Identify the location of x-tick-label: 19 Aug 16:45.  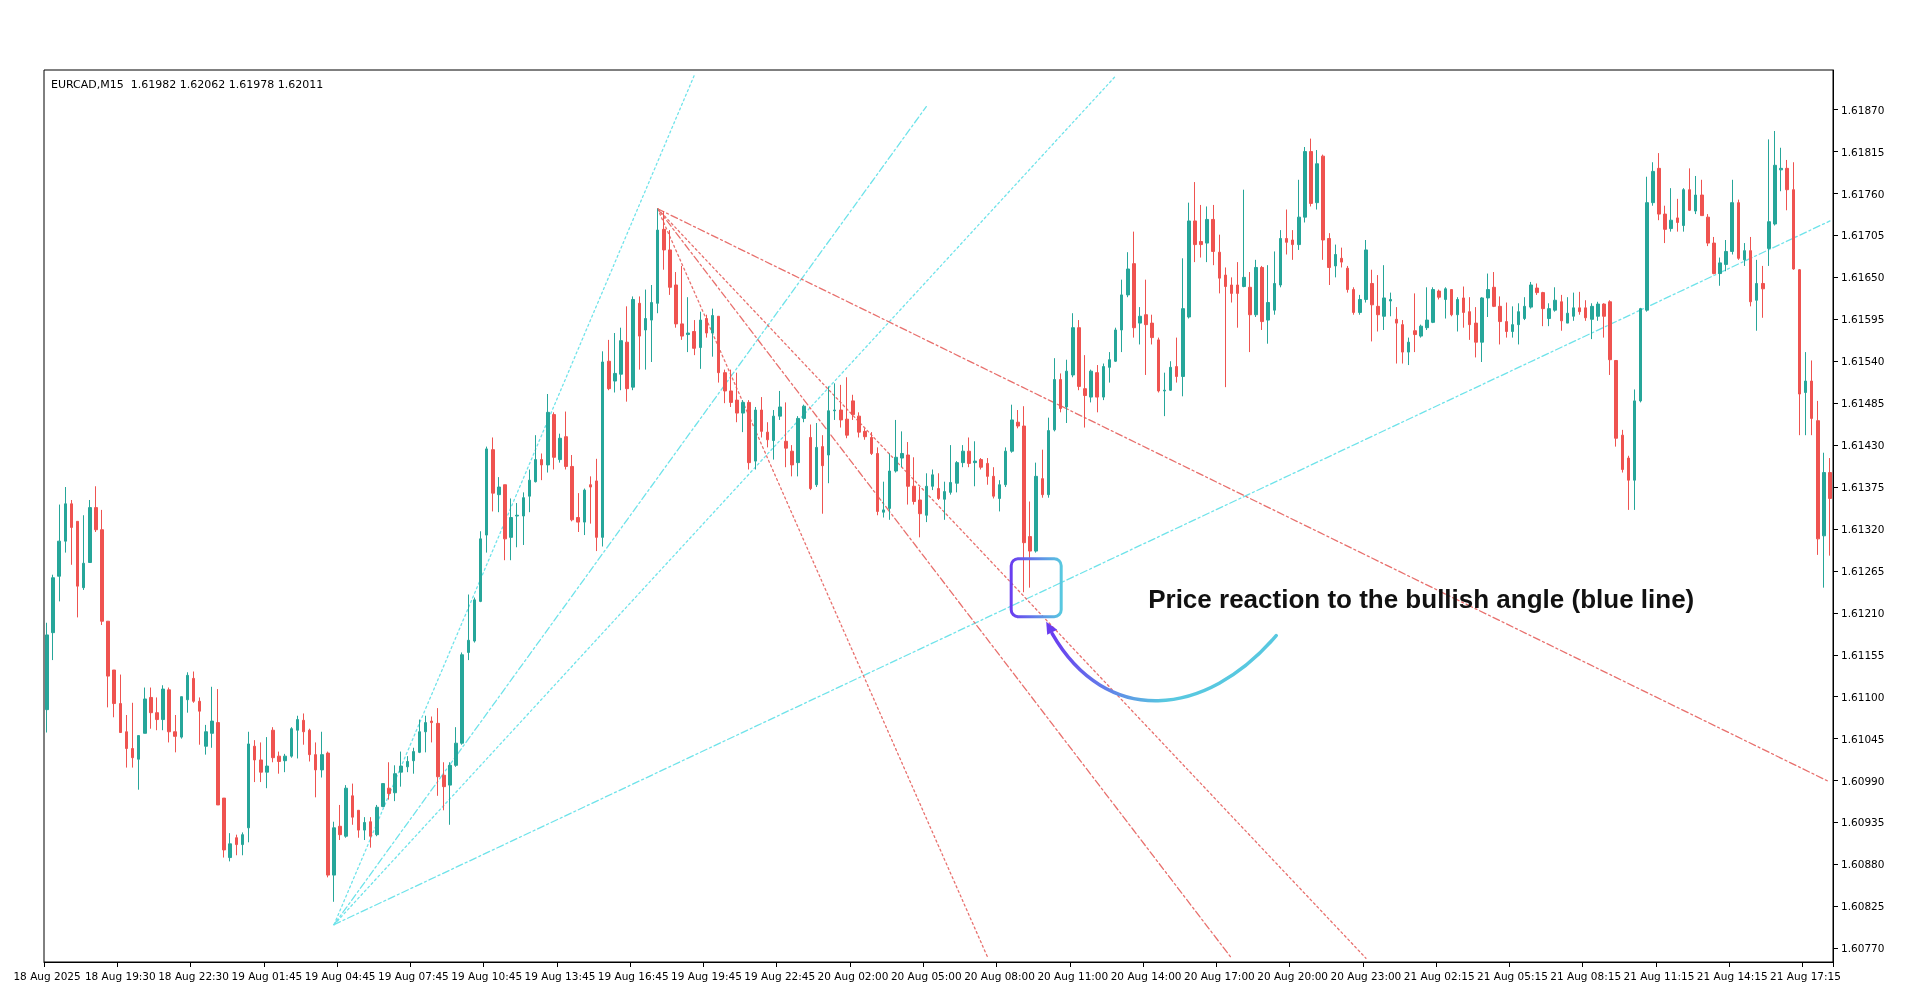
(633, 975).